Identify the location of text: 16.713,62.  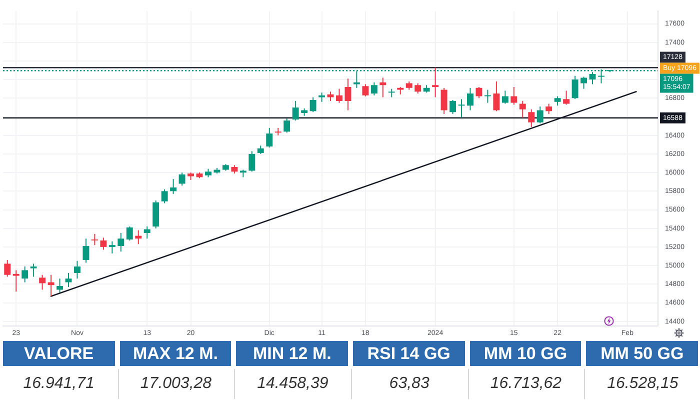
(526, 383).